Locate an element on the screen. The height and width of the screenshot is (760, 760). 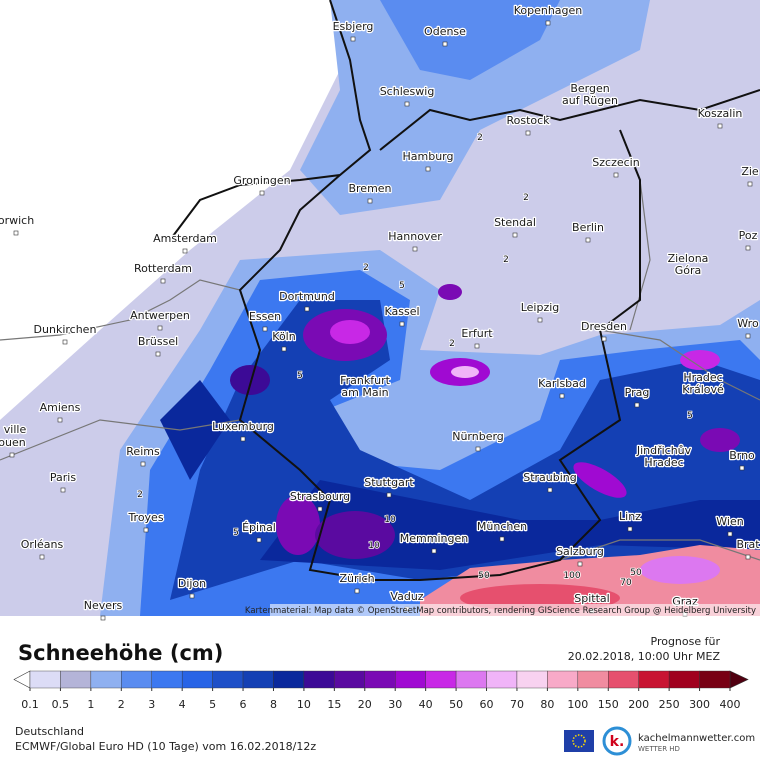
city-label-line: Prag is located at coordinates (637, 392).